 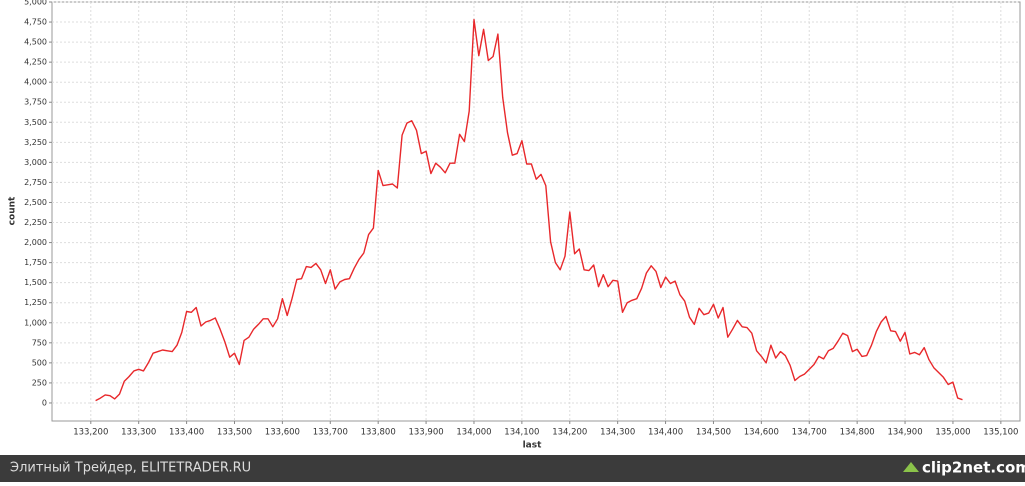 I want to click on y-tick-label: 3,000, so click(x=35, y=162).